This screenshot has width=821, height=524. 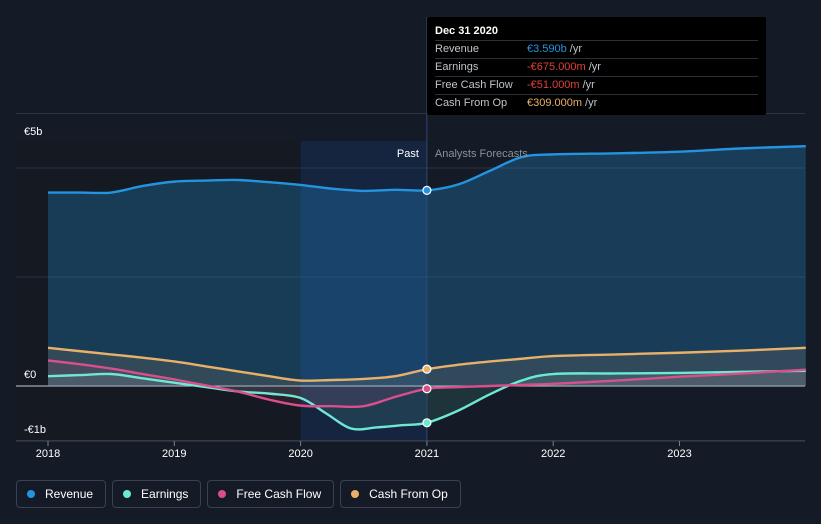 I want to click on tooltip-date: Dec 31 2020, so click(x=466, y=31).